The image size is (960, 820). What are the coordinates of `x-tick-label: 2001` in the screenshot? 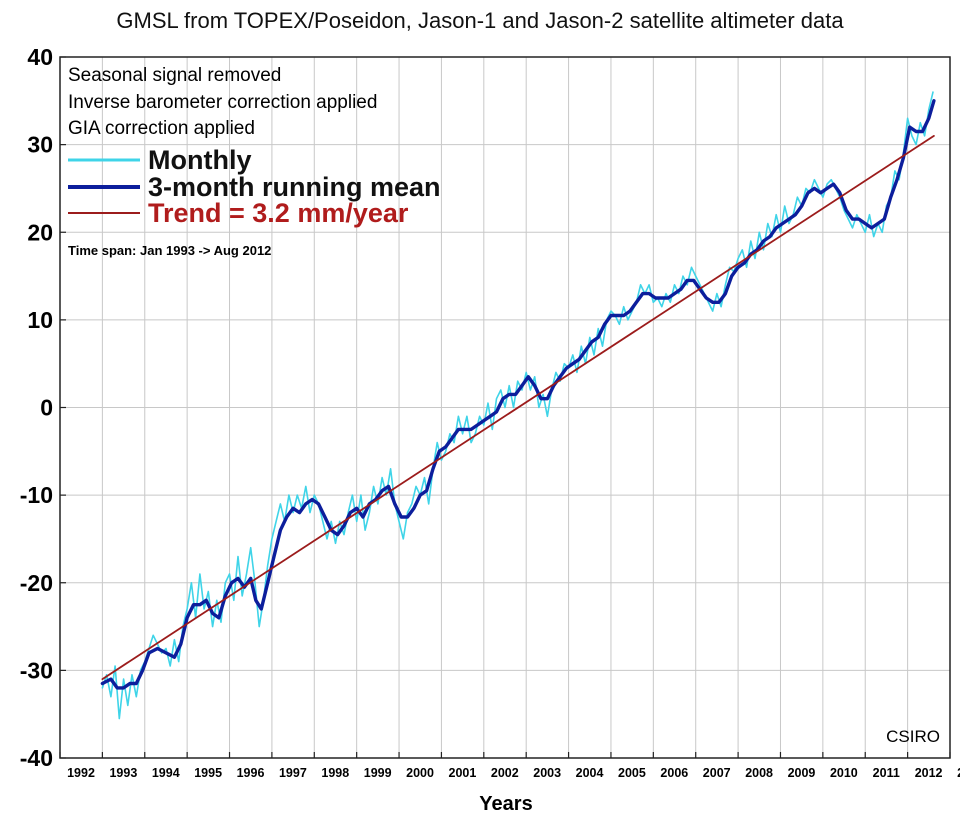 It's located at (463, 773).